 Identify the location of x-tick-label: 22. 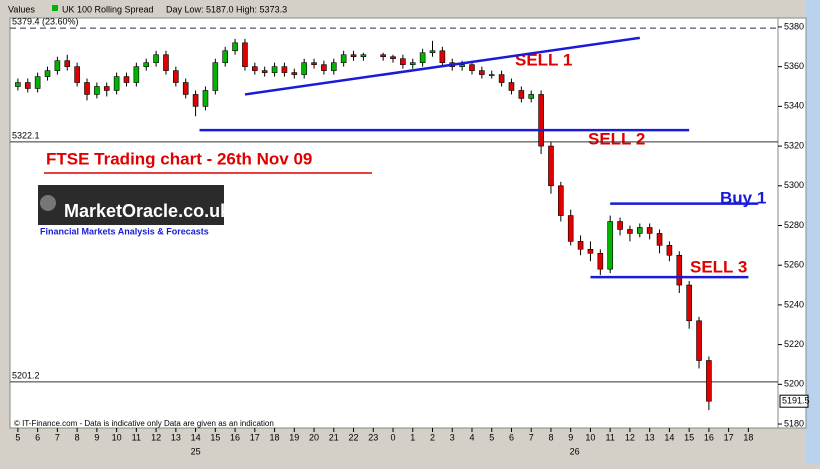
(354, 437).